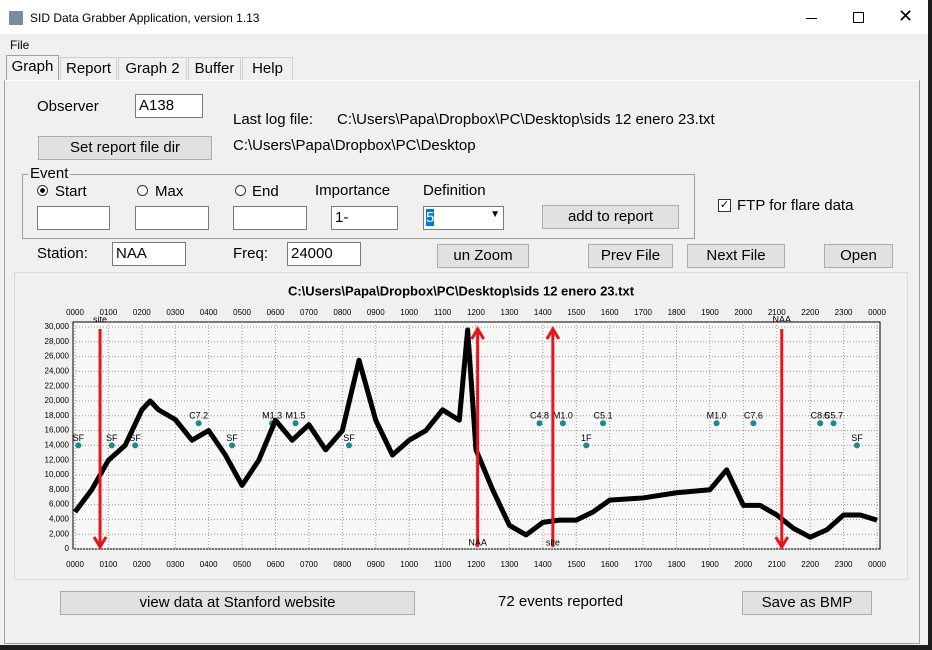 The width and height of the screenshot is (932, 650). What do you see at coordinates (67, 548) in the screenshot?
I see `y-tick-label: 0` at bounding box center [67, 548].